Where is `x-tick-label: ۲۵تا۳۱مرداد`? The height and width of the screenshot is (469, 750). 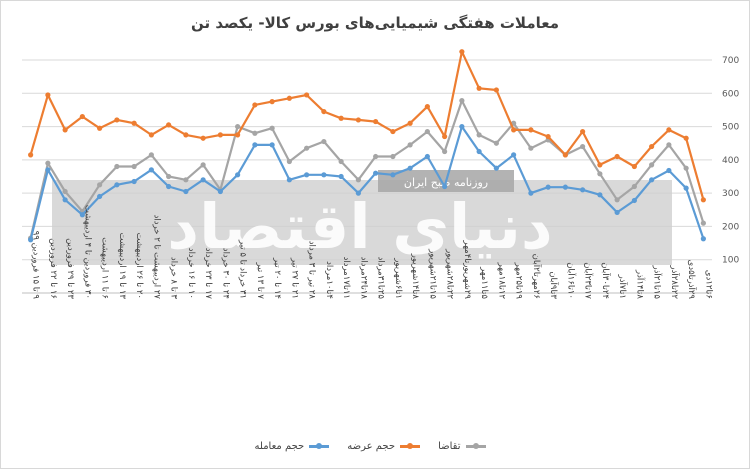 x-tick-label: ۲۵تا۳۱مرداد is located at coordinates (381, 278).